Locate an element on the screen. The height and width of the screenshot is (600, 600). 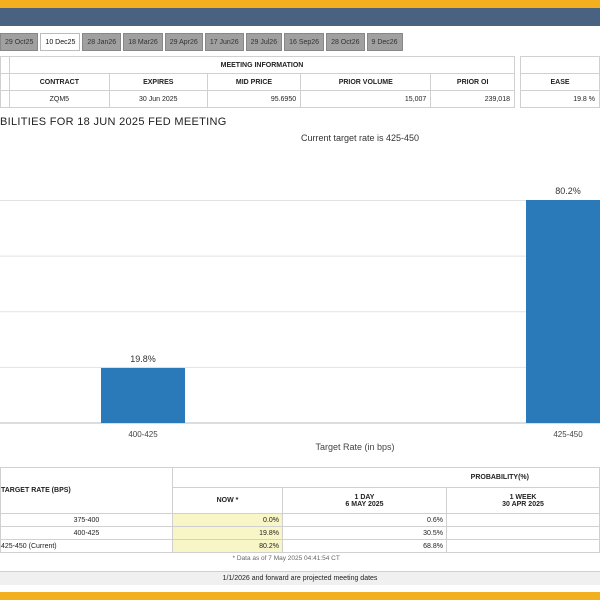
one-day-cell: 0.6% is located at coordinates (364, 520).